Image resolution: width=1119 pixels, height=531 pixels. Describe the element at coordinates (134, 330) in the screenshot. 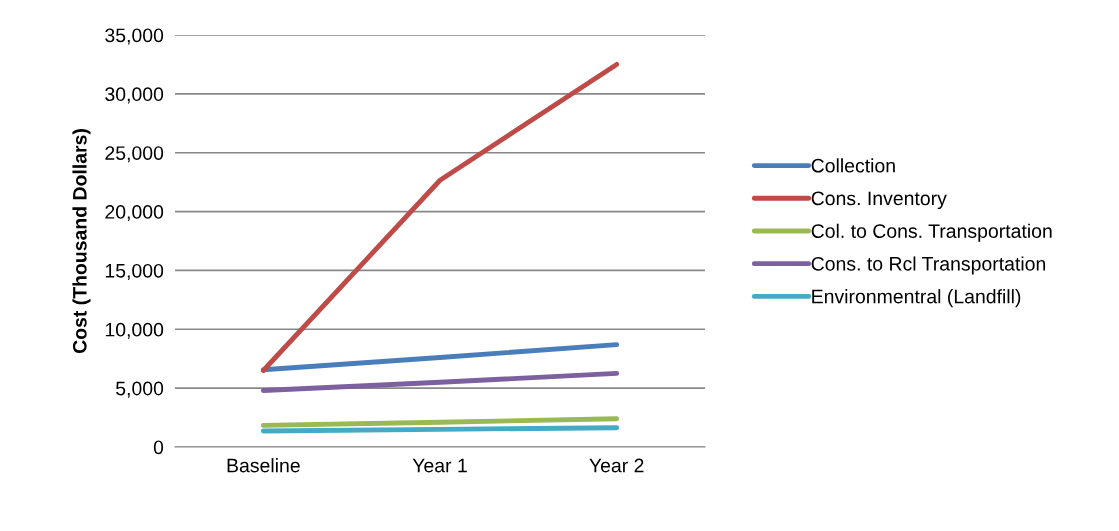

I see `y-tick-label: 10,000` at that location.